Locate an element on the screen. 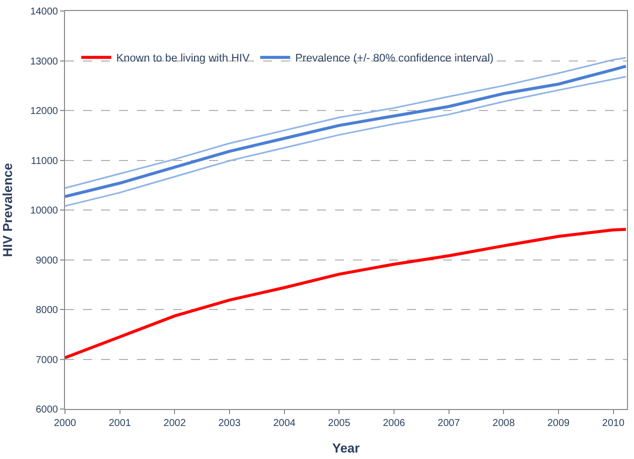 Image resolution: width=634 pixels, height=459 pixels. x-tick-label: 2004 is located at coordinates (284, 423).